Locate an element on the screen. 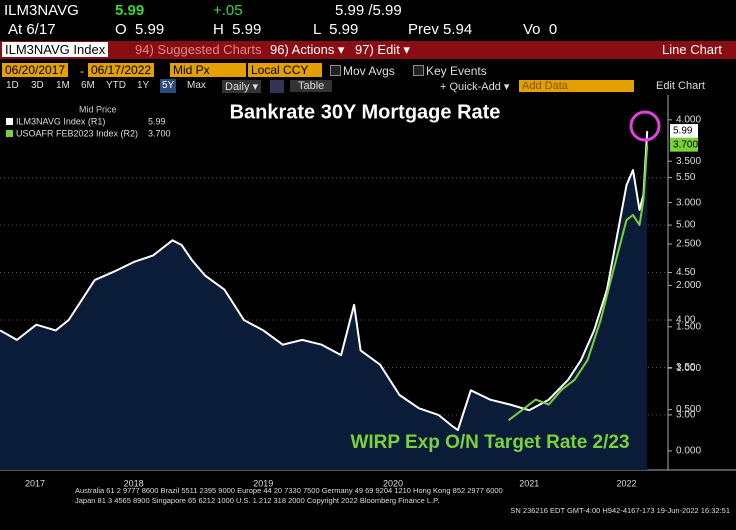 This screenshot has width=736, height=530. high: H 5.99 is located at coordinates (237, 29).